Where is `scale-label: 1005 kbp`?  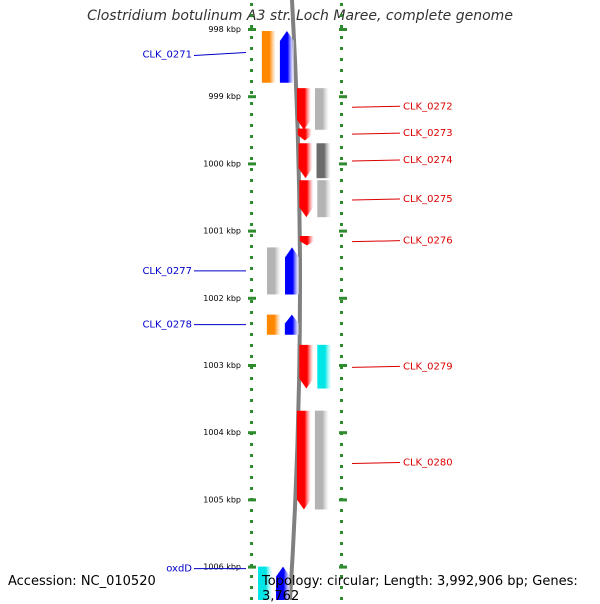 scale-label: 1005 kbp is located at coordinates (222, 499).